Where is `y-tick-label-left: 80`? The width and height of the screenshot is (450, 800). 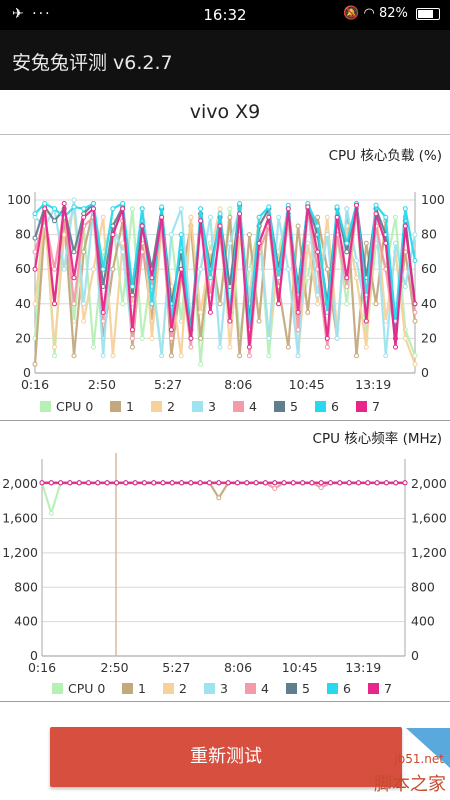 y-tick-label-left: 80 is located at coordinates (23, 234).